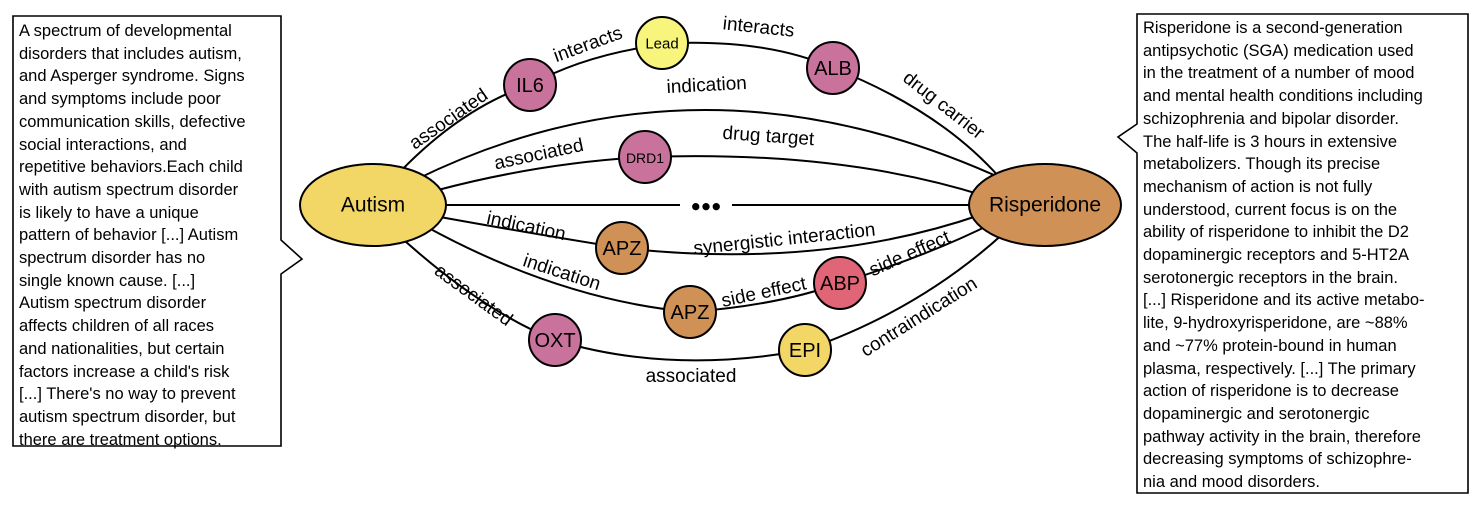 The image size is (1476, 508). What do you see at coordinates (801, 235) in the screenshot?
I see `edge-apz-risperidone` at bounding box center [801, 235].